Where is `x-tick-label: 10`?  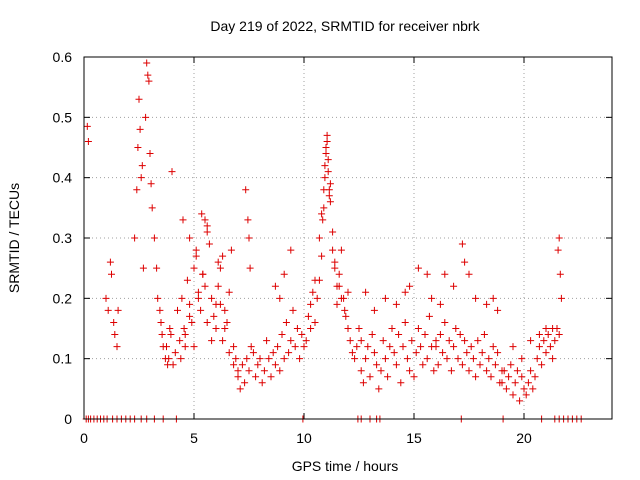
x-tick-label: 10 is located at coordinates (304, 438).